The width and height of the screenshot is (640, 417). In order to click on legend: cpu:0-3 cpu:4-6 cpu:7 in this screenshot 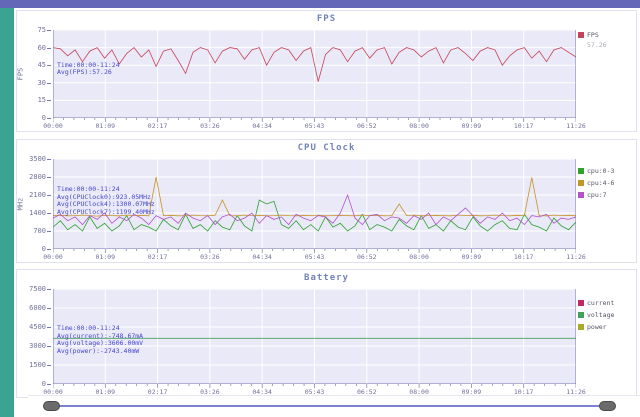, I will do `click(606, 185)`.